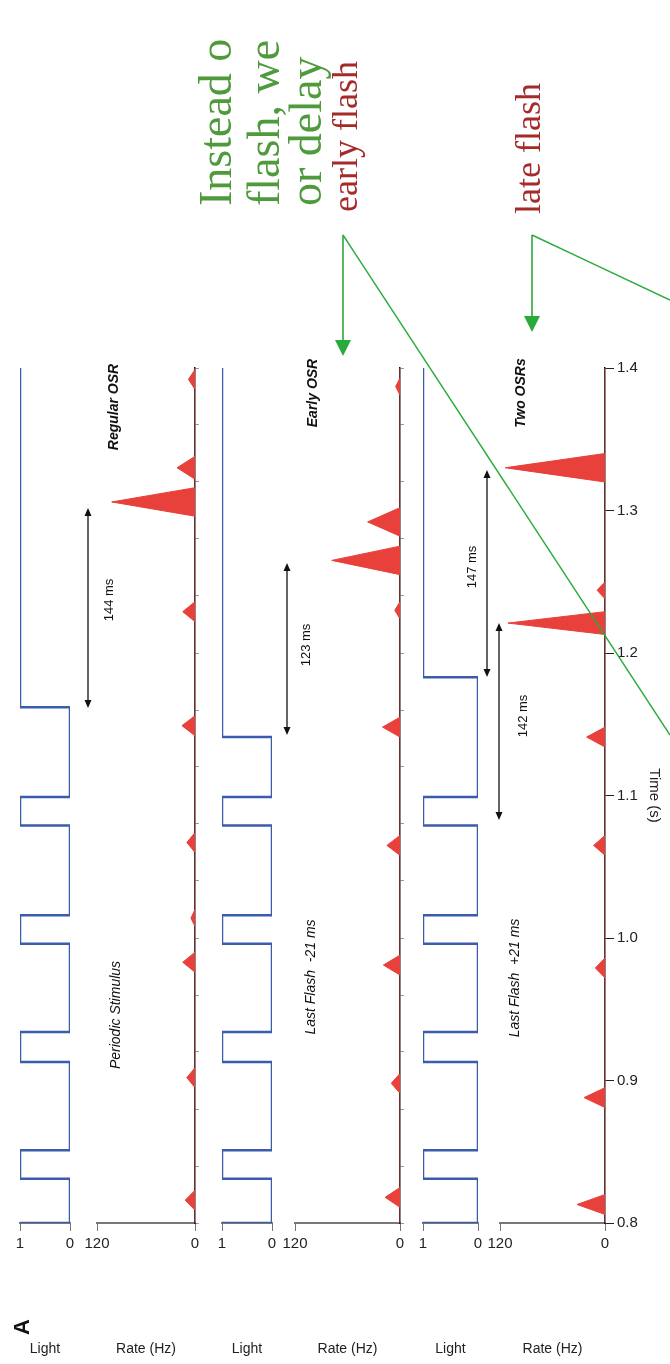 This screenshot has width=670, height=1364. What do you see at coordinates (514, 978) in the screenshot?
I see `annotation: Last Flash +21 ms` at bounding box center [514, 978].